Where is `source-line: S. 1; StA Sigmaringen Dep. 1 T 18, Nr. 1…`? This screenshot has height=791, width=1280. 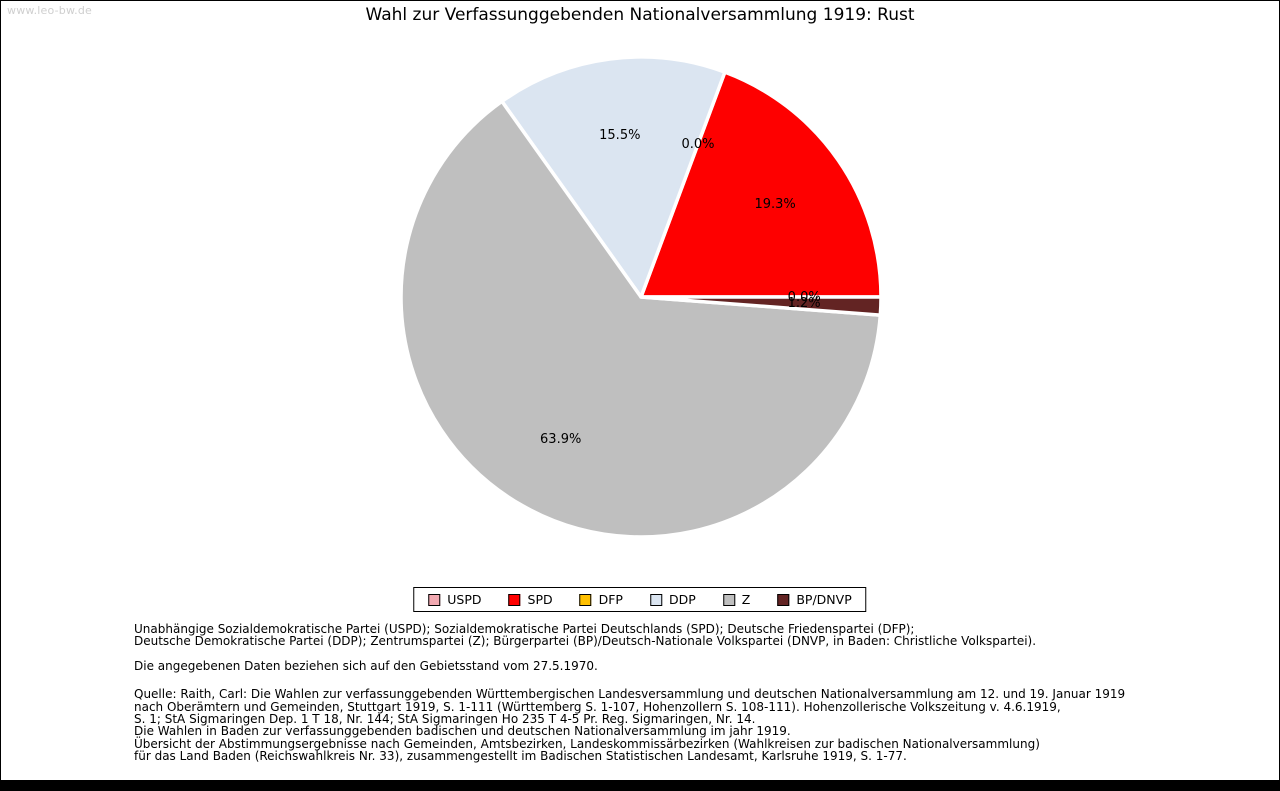
source-line: S. 1; StA Sigmaringen Dep. 1 T 18, Nr. 1… is located at coordinates (445, 719).